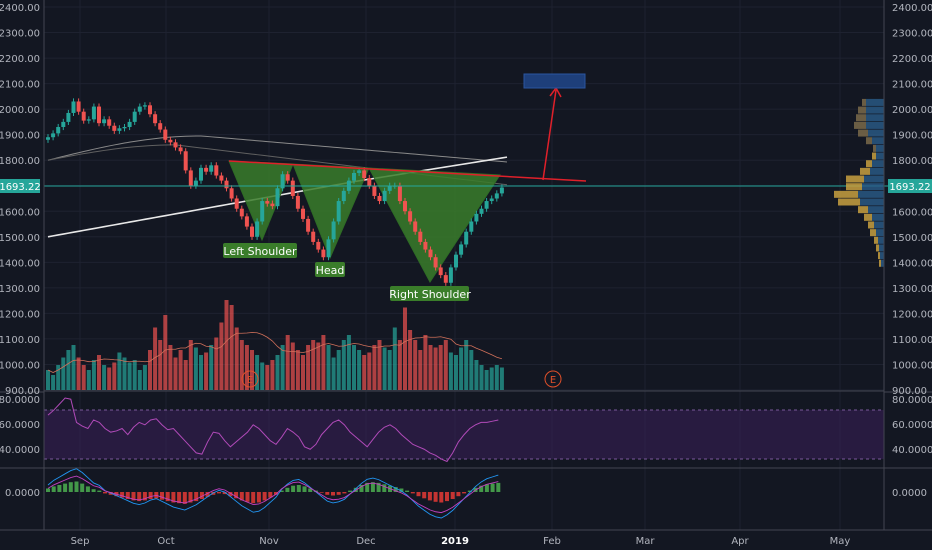  What do you see at coordinates (407, 171) in the screenshot?
I see `neckline` at bounding box center [407, 171].